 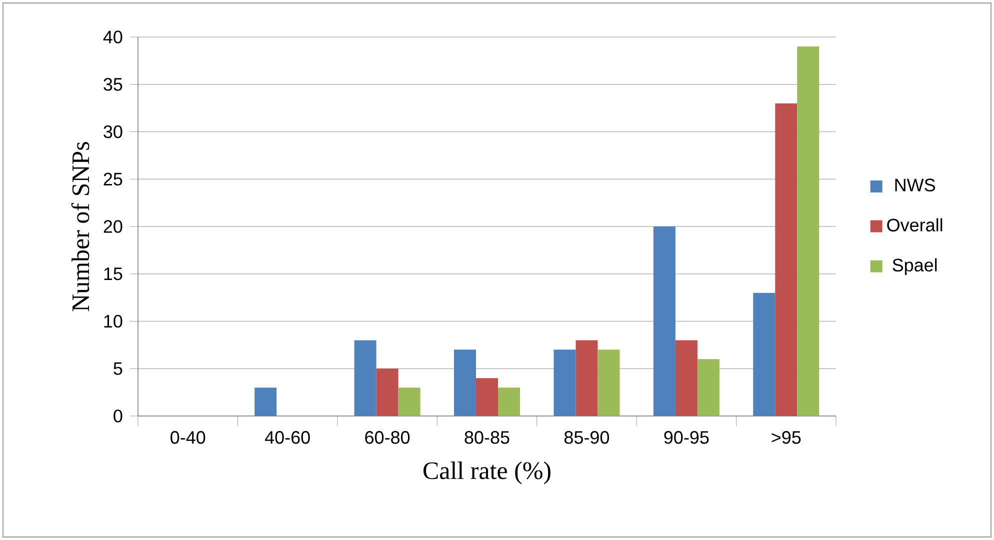 What do you see at coordinates (387, 437) in the screenshot?
I see `x-tick-label: 60-80` at bounding box center [387, 437].